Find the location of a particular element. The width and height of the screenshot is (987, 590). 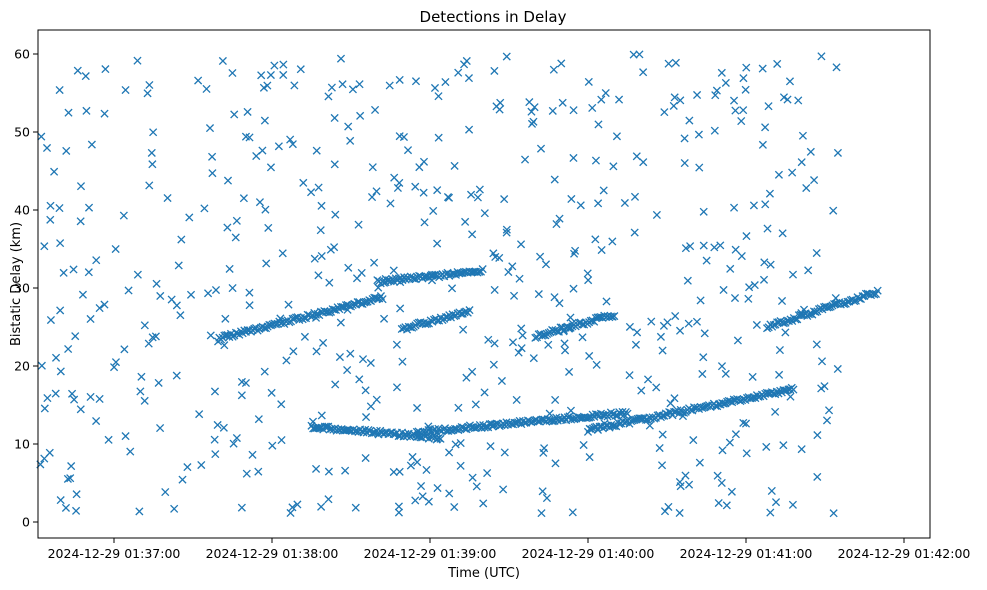

y-tick-label: 20 is located at coordinates (22, 366).